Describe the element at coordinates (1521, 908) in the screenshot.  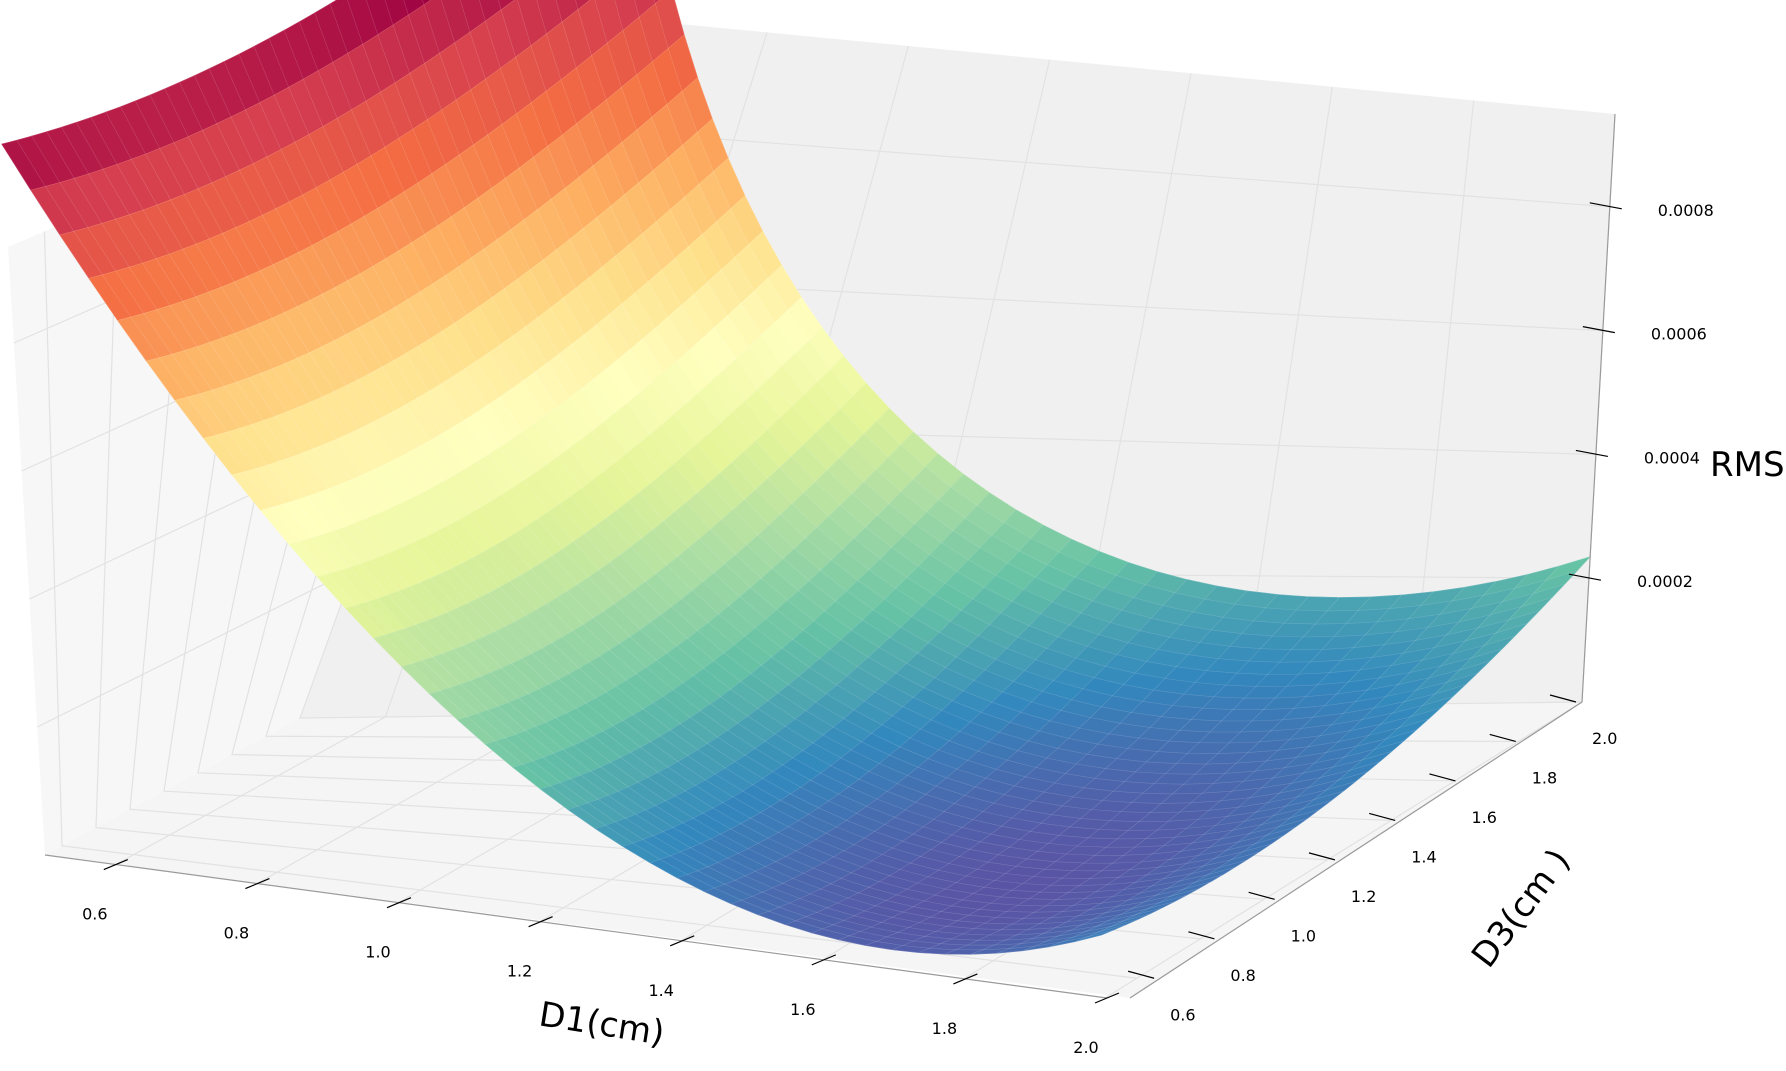
I see `y-axis-title: D3(cm )` at that location.